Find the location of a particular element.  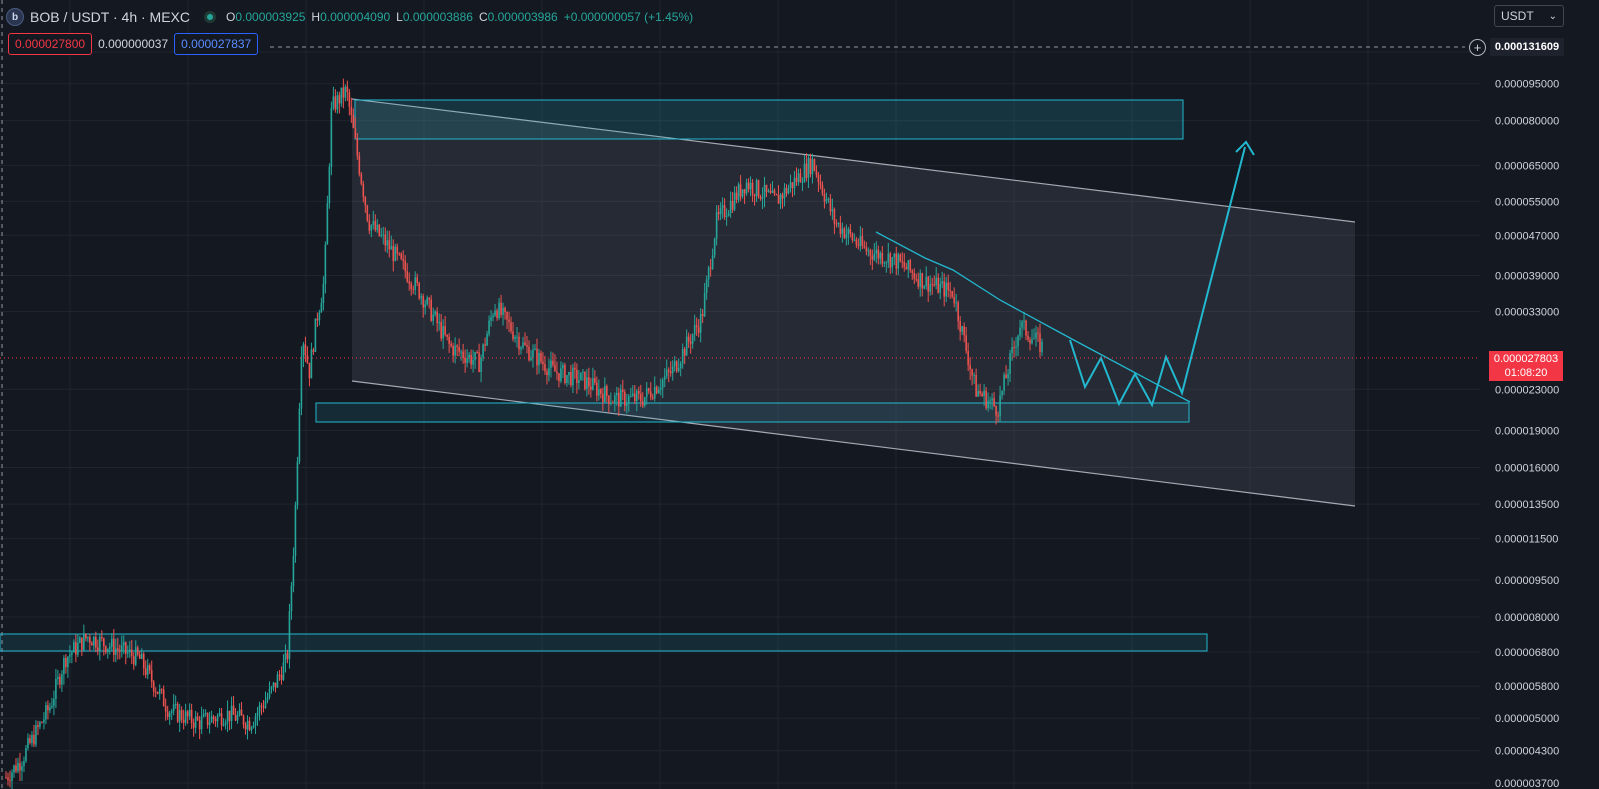

buy-button: 0.000027837 is located at coordinates (216, 44).